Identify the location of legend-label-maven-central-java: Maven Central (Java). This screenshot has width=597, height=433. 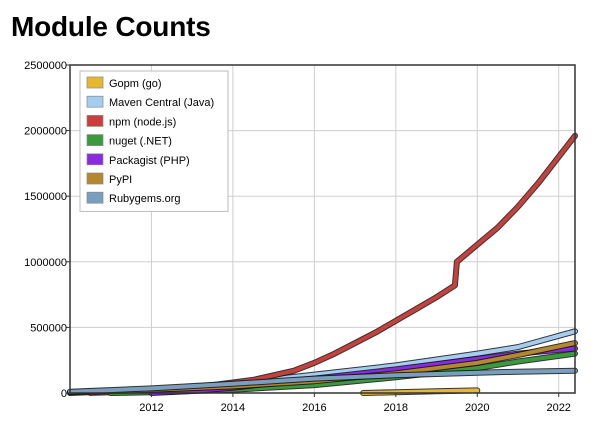
(161, 103).